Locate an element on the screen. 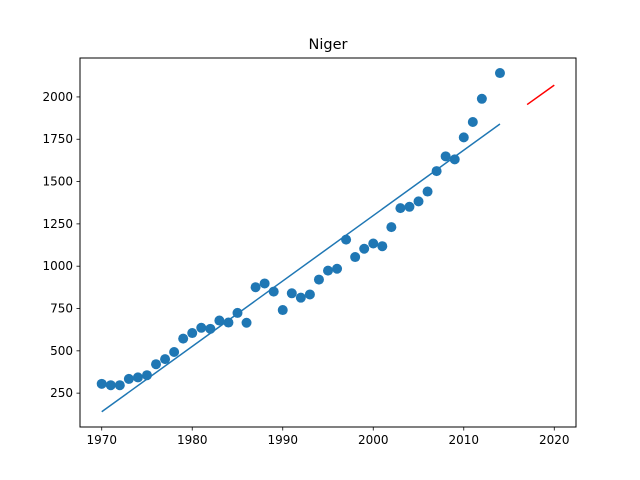 The height and width of the screenshot is (480, 640). data-point-2014 is located at coordinates (499, 73).